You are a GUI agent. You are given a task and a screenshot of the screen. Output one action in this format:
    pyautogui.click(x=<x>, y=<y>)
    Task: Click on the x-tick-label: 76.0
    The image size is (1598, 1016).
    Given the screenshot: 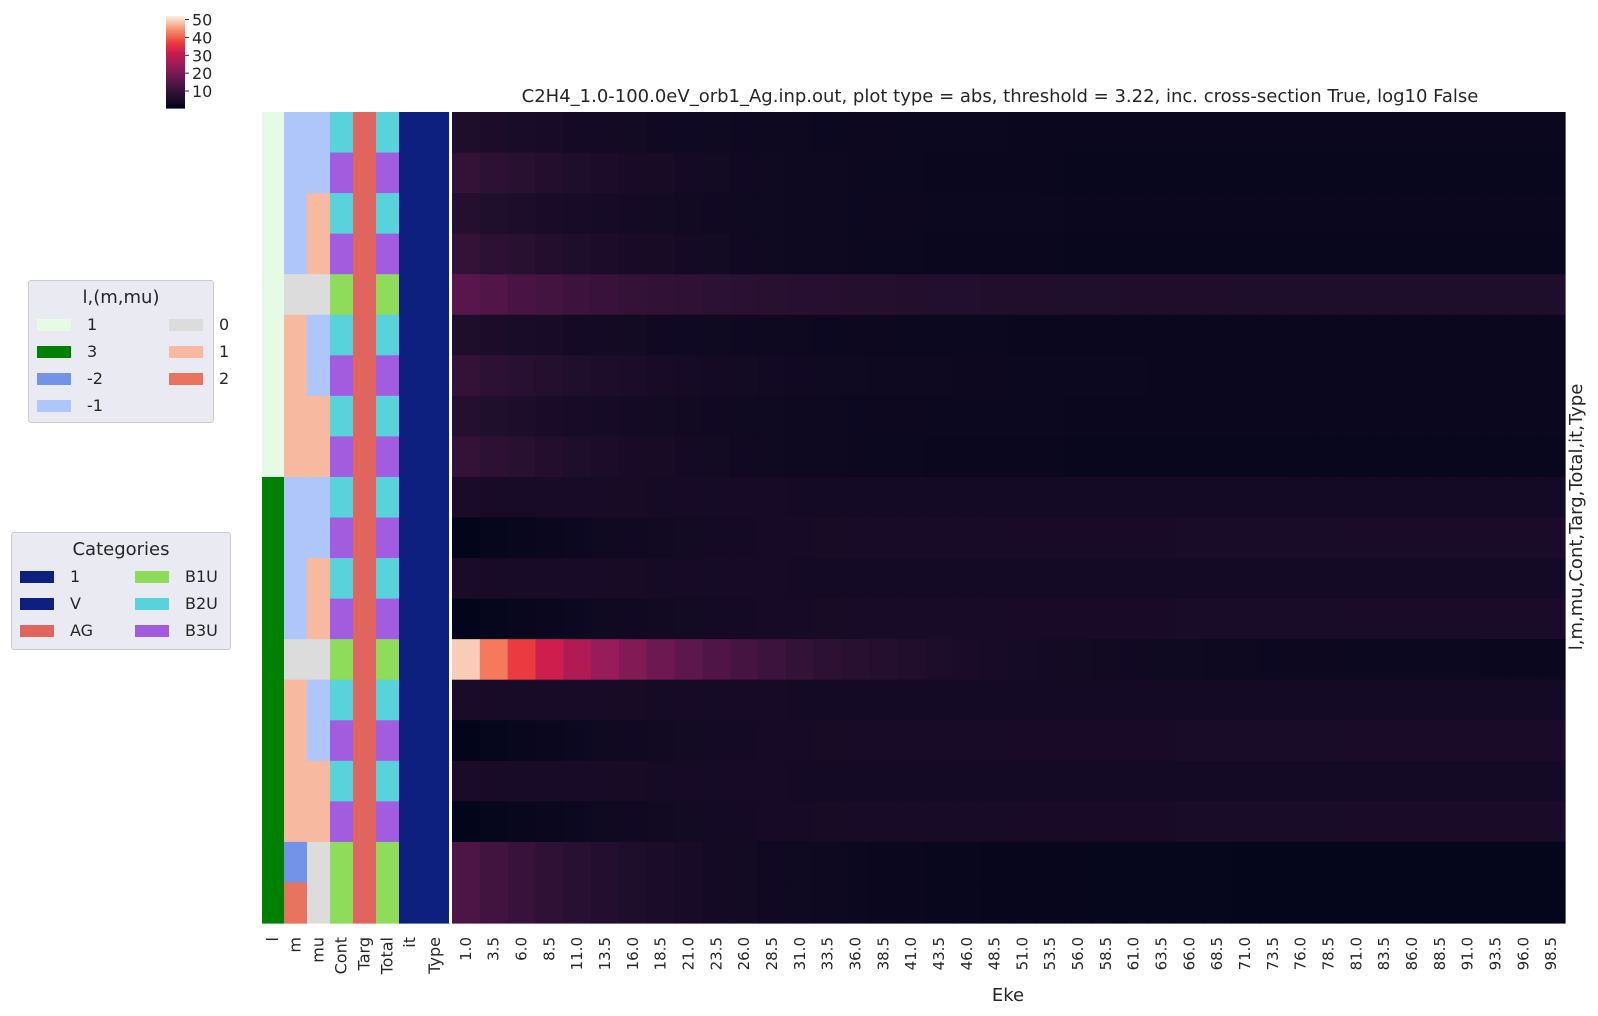 What is the action you would take?
    pyautogui.click(x=1301, y=953)
    